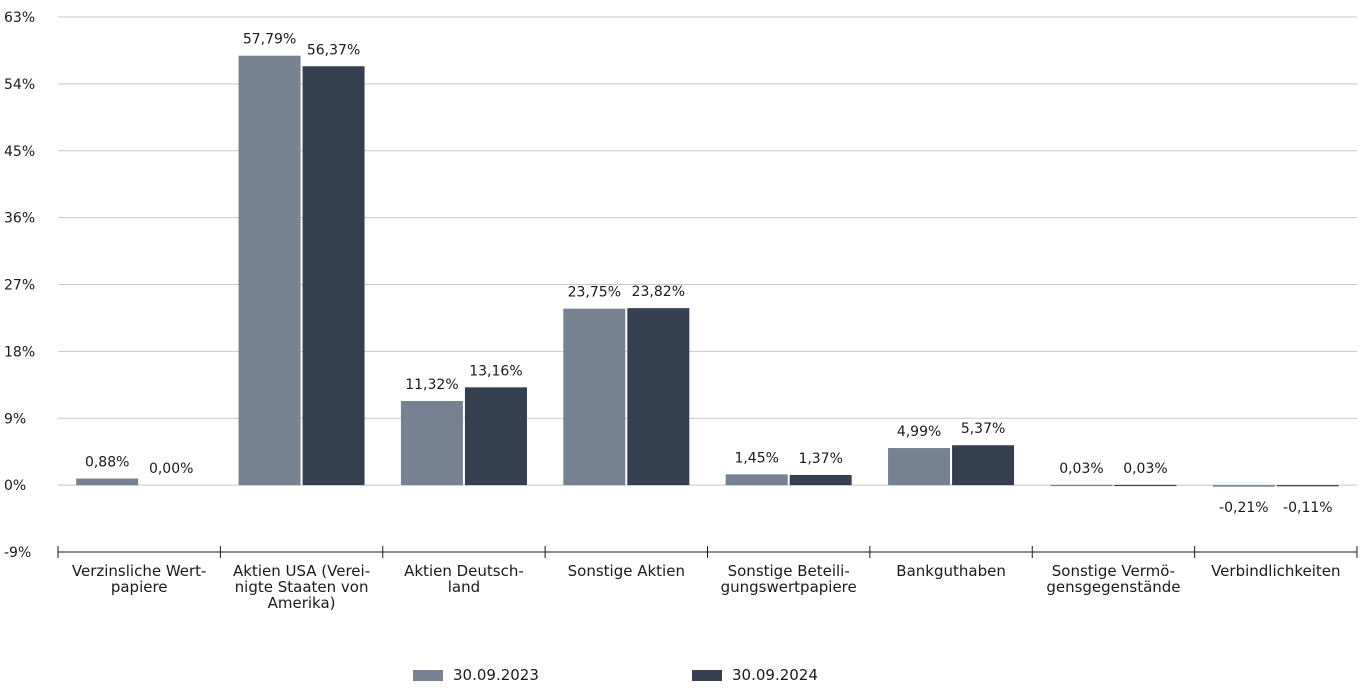 This screenshot has width=1362, height=690. Describe the element at coordinates (333, 50) in the screenshot. I see `data-label: 56,37%` at that location.